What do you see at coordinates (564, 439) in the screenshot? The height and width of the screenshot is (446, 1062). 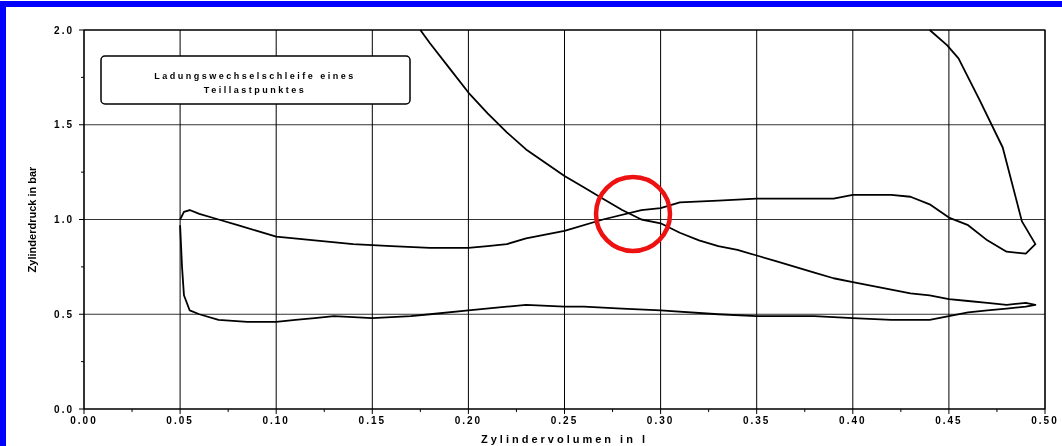 I see `x-axis-title: Zylindervolumen in l` at bounding box center [564, 439].